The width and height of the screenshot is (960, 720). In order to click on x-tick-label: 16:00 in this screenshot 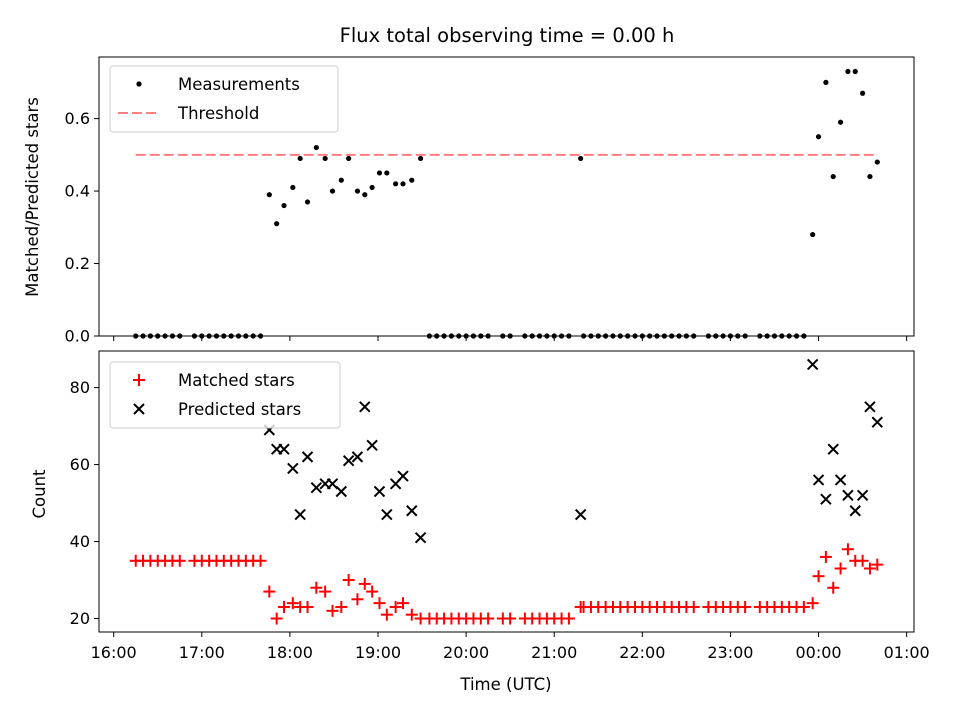, I will do `click(114, 652)`.